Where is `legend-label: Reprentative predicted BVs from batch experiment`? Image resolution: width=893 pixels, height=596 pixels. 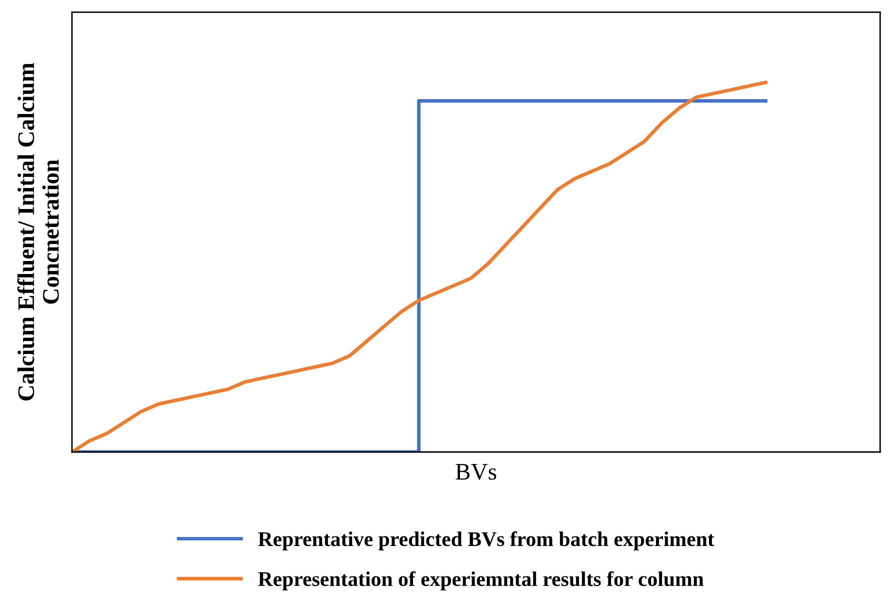
legend-label: Reprentative predicted BVs from batch experiment is located at coordinates (486, 540).